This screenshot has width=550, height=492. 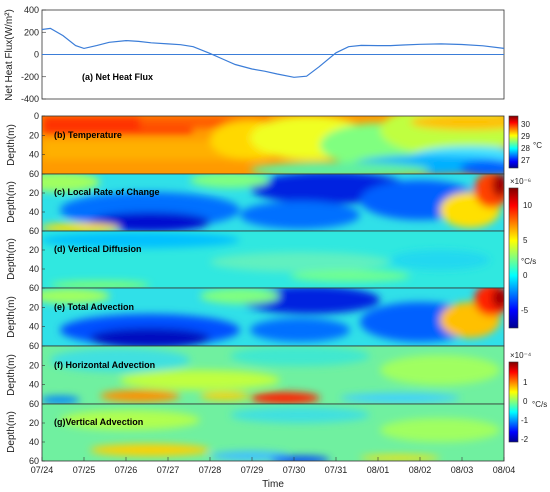 I want to click on y-tick-label: 0, so click(x=36, y=55).